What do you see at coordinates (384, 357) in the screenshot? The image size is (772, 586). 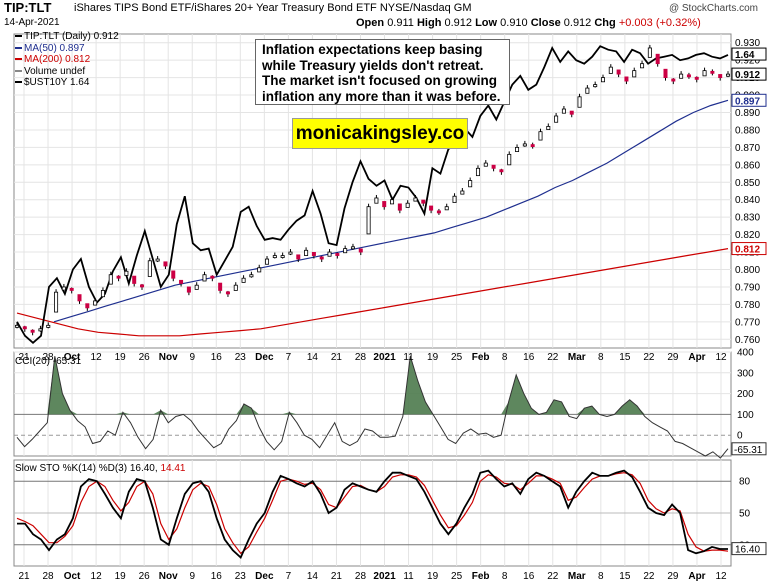 I see `x-tick-label: 2021` at bounding box center [384, 357].